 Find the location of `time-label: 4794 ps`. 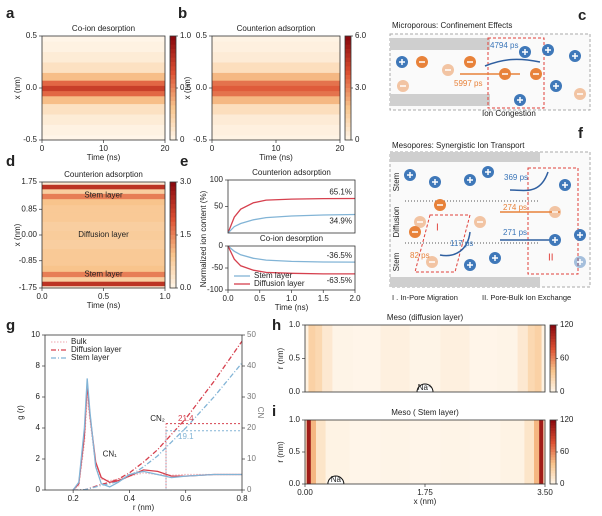

time-label: 4794 ps is located at coordinates (504, 45).